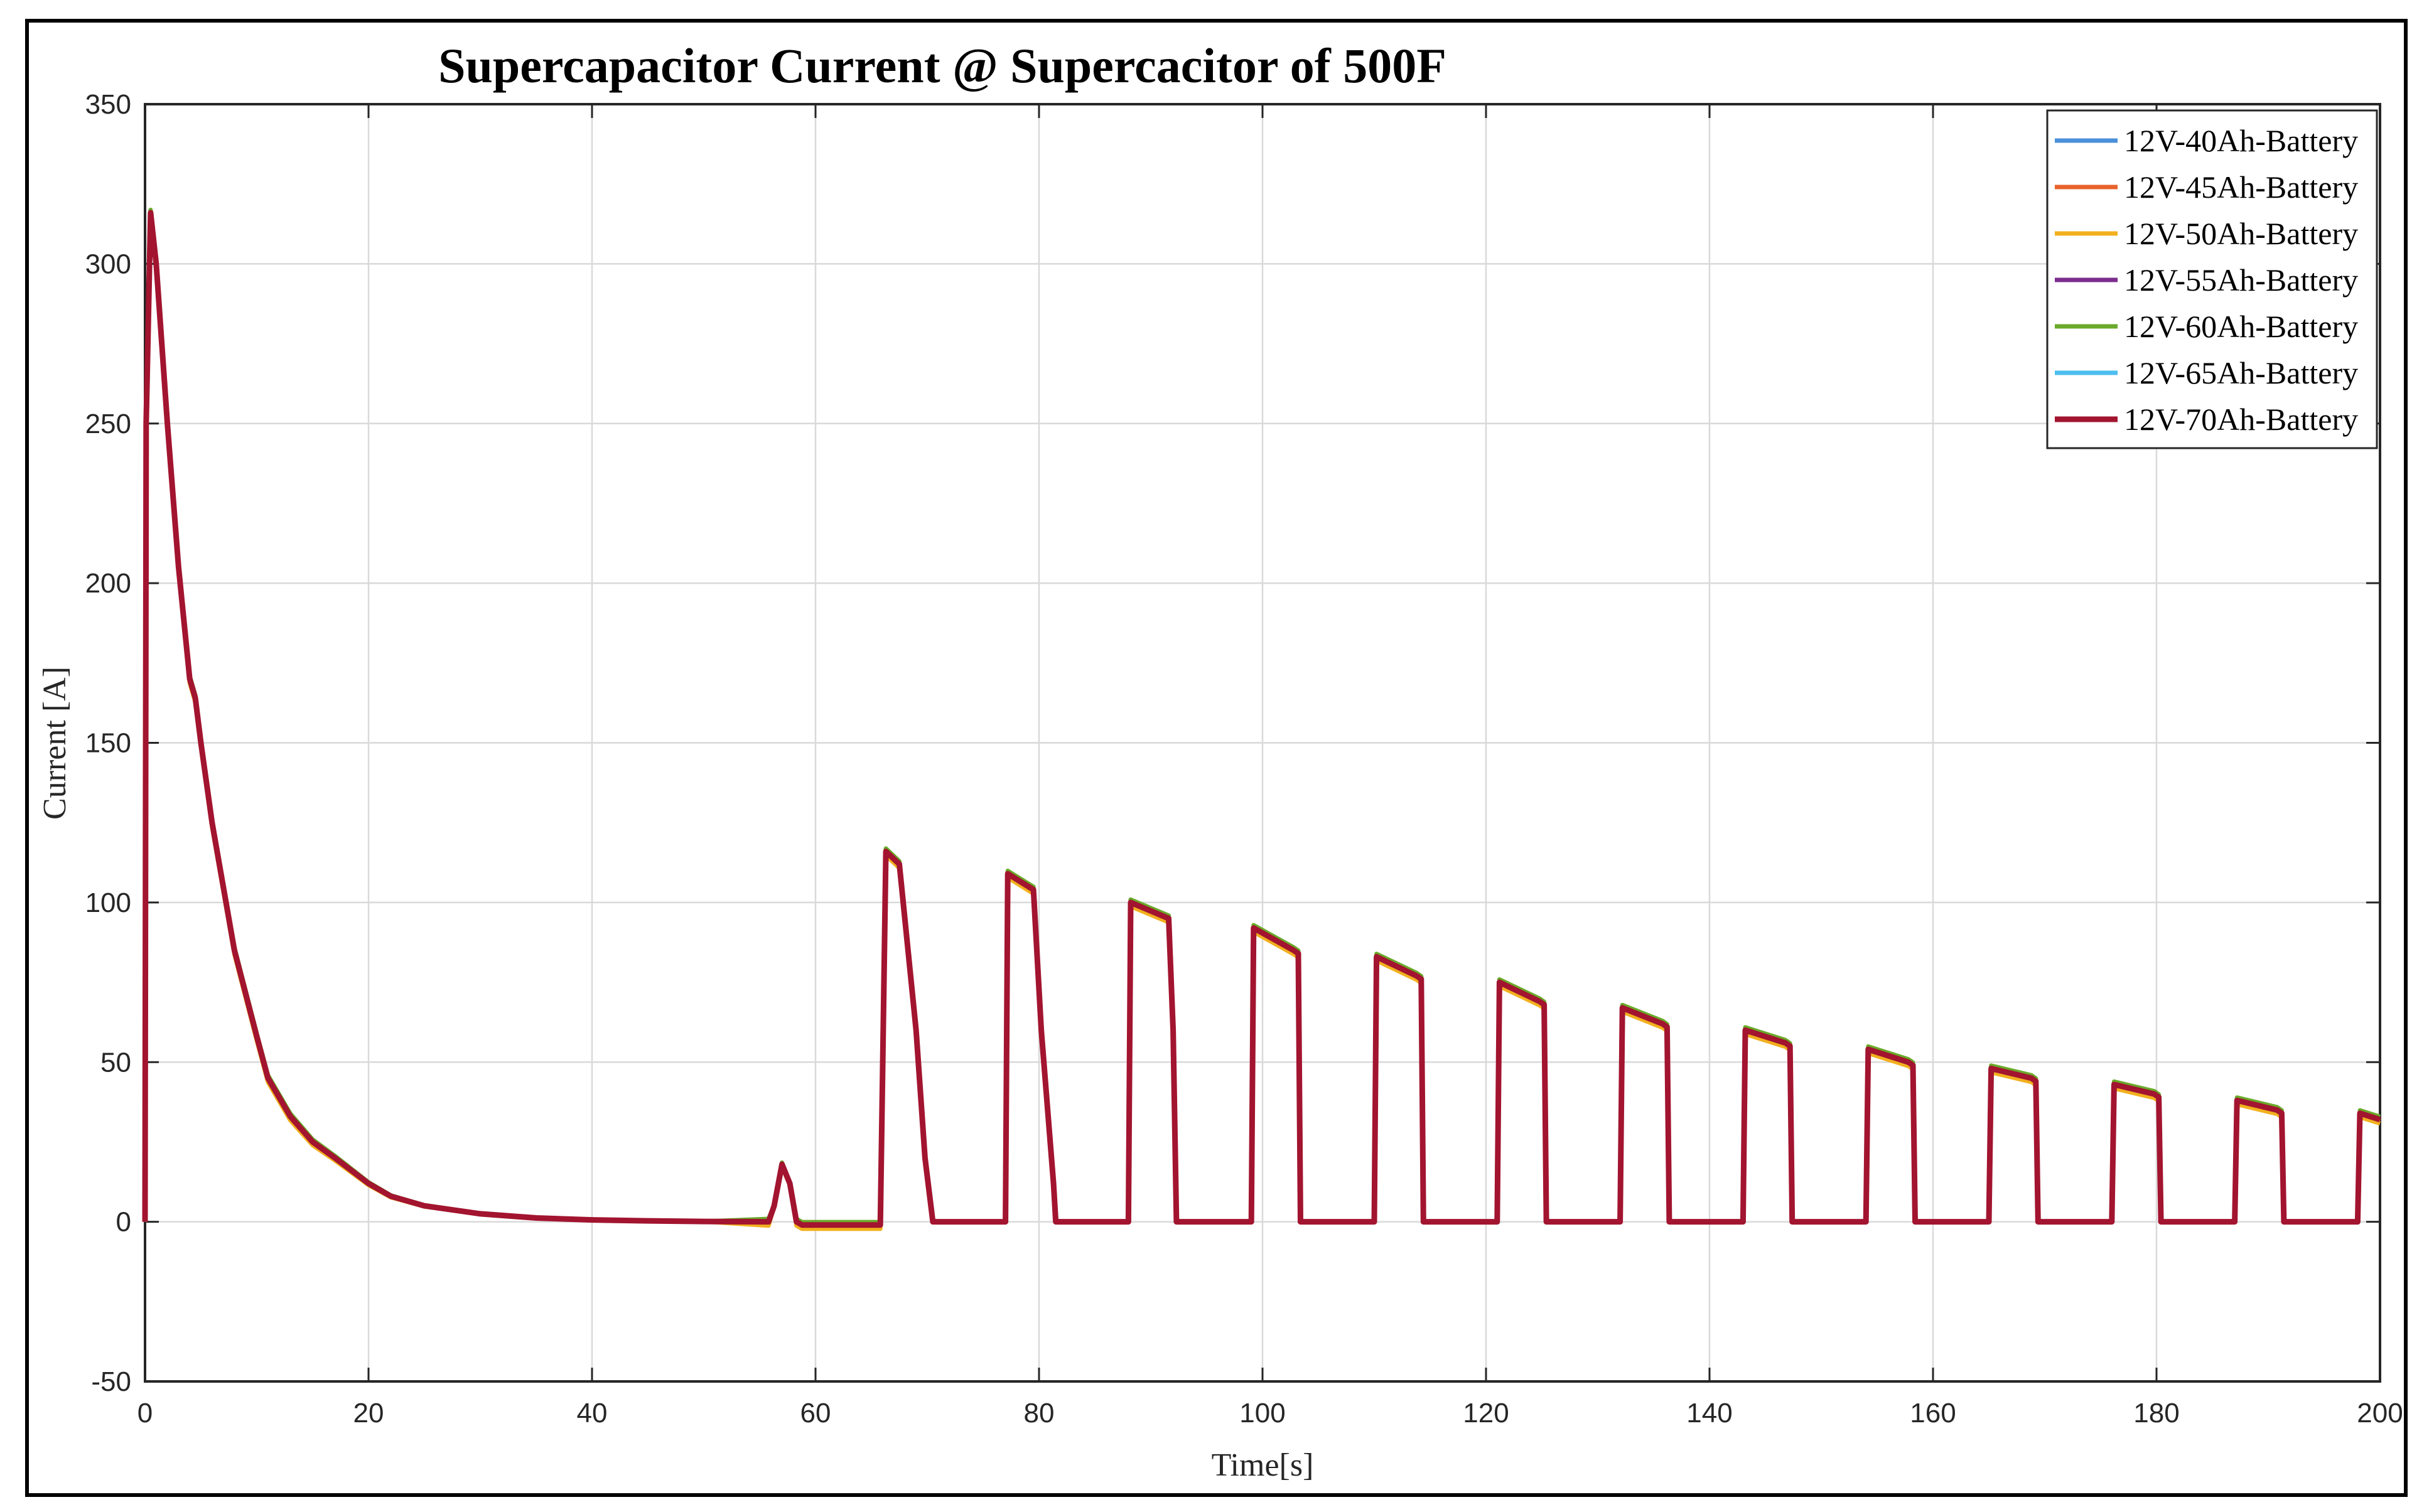 The image size is (2434, 1512). Describe the element at coordinates (816, 1413) in the screenshot. I see `x-tick-label: 60` at that location.